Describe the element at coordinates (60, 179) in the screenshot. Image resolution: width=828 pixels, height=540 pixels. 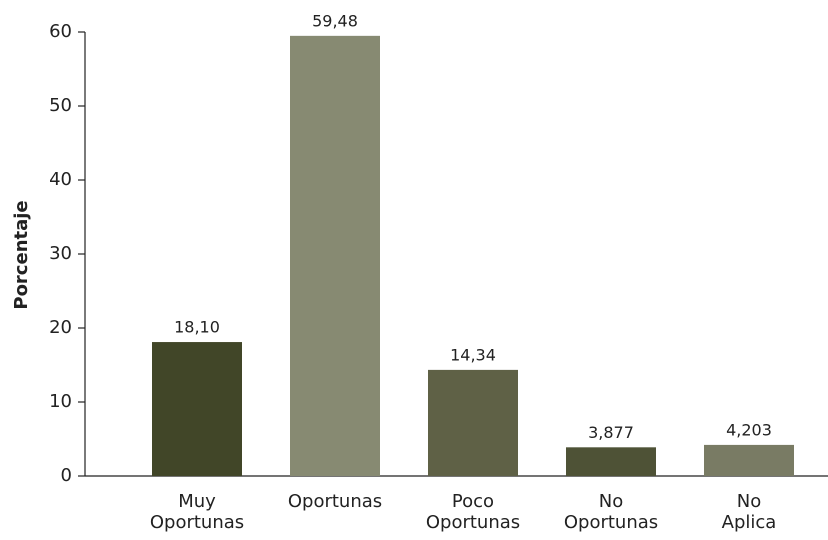
I see `y-tick-label: 40` at that location.